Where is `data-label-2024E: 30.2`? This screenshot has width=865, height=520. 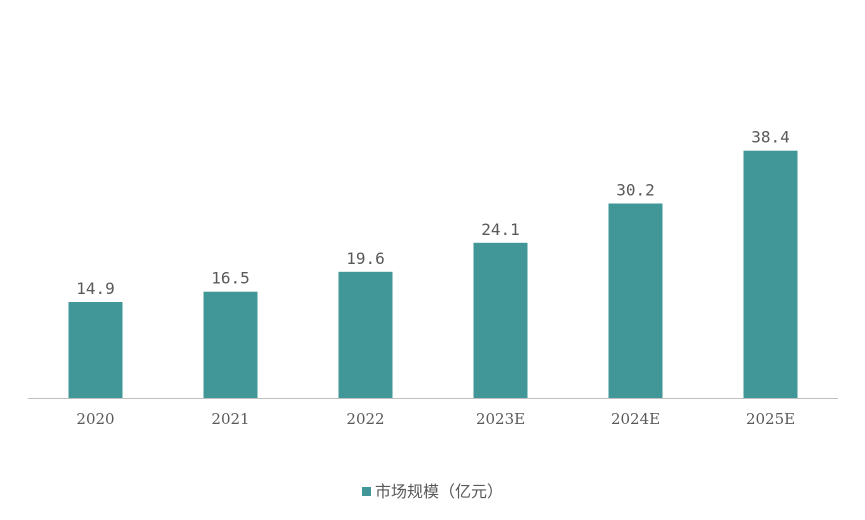
data-label-2024E: 30.2 is located at coordinates (635, 190).